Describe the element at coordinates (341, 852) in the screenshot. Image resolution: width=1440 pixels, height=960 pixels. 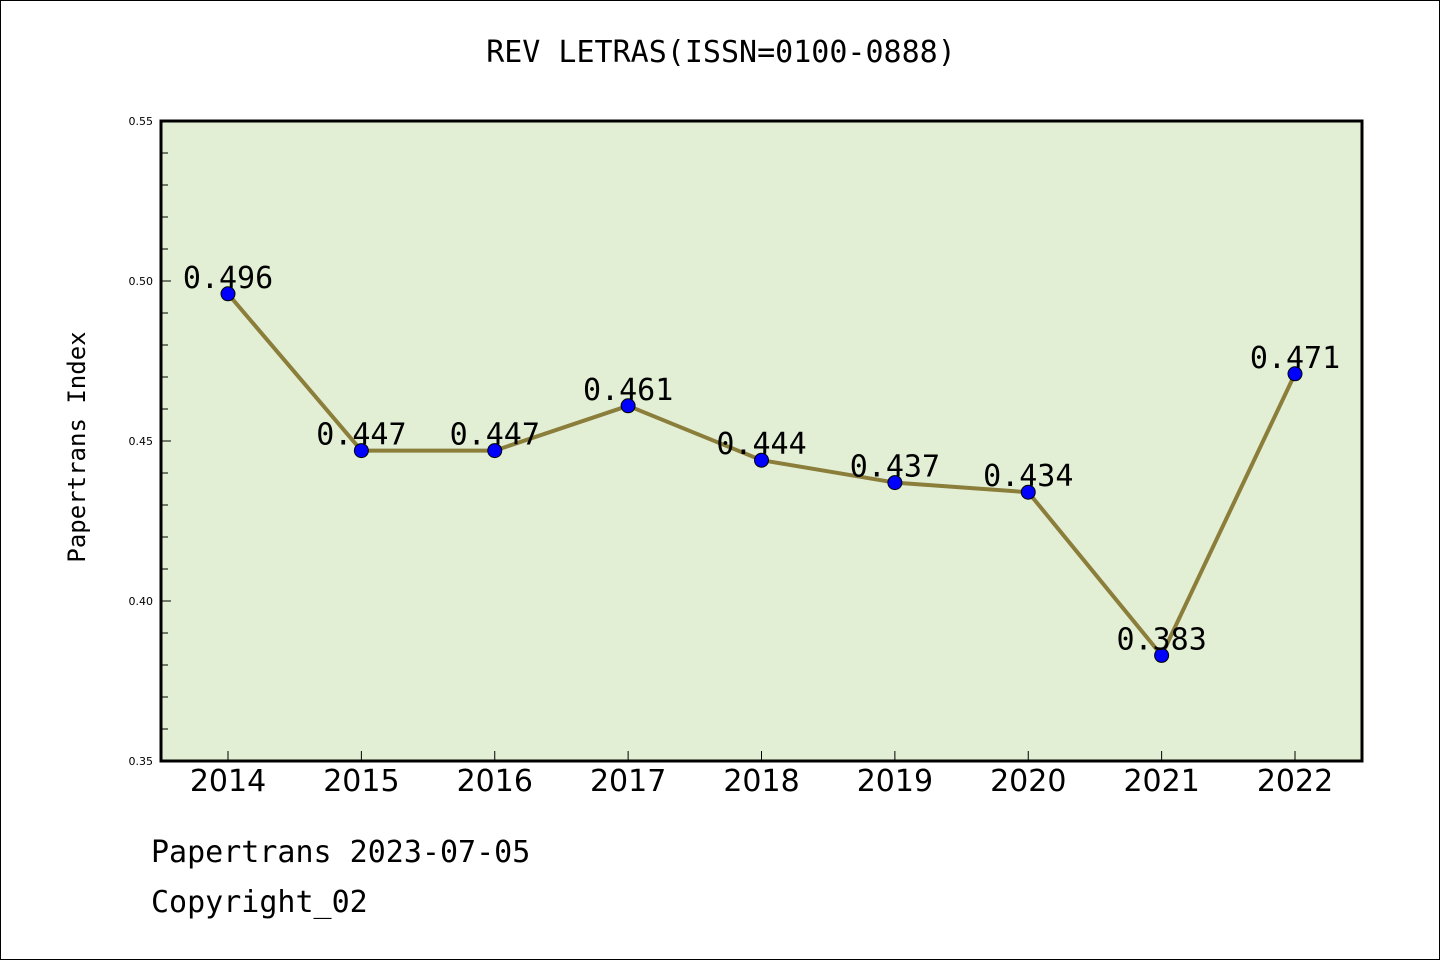
I see `footer-date: Papertrans 2023-07-05` at that location.